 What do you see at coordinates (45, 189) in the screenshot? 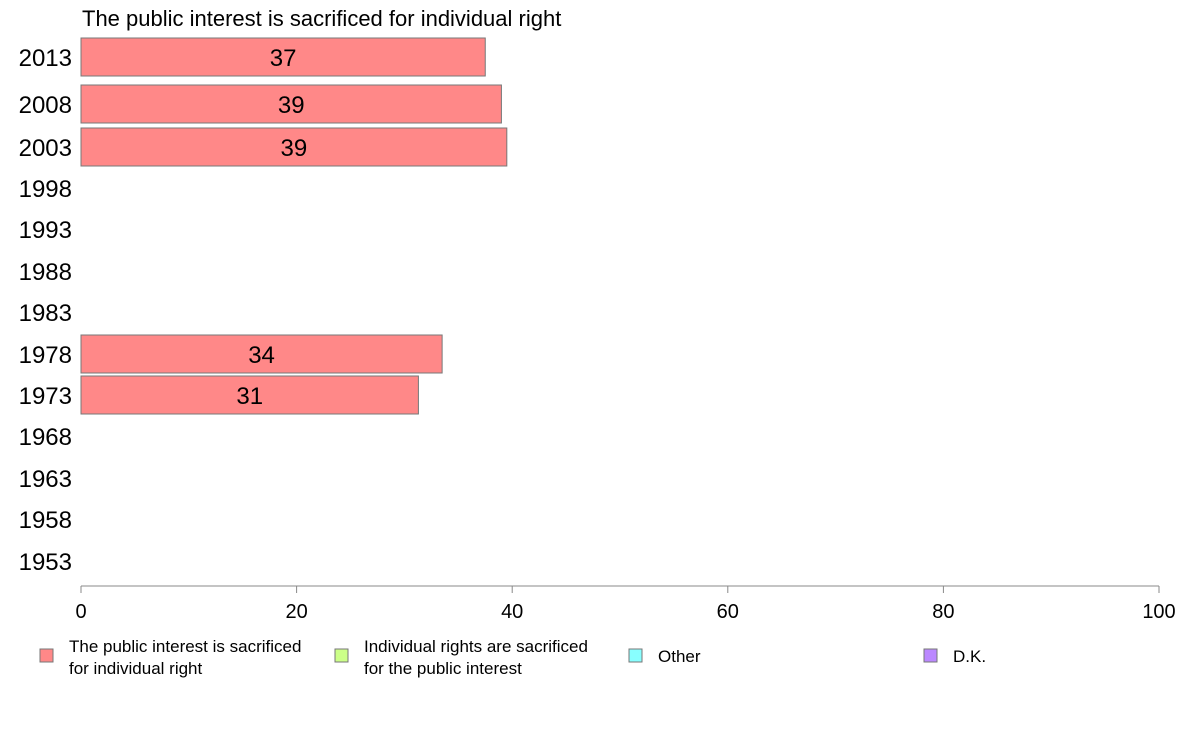
I see `y-category-label: 1998` at bounding box center [45, 189].